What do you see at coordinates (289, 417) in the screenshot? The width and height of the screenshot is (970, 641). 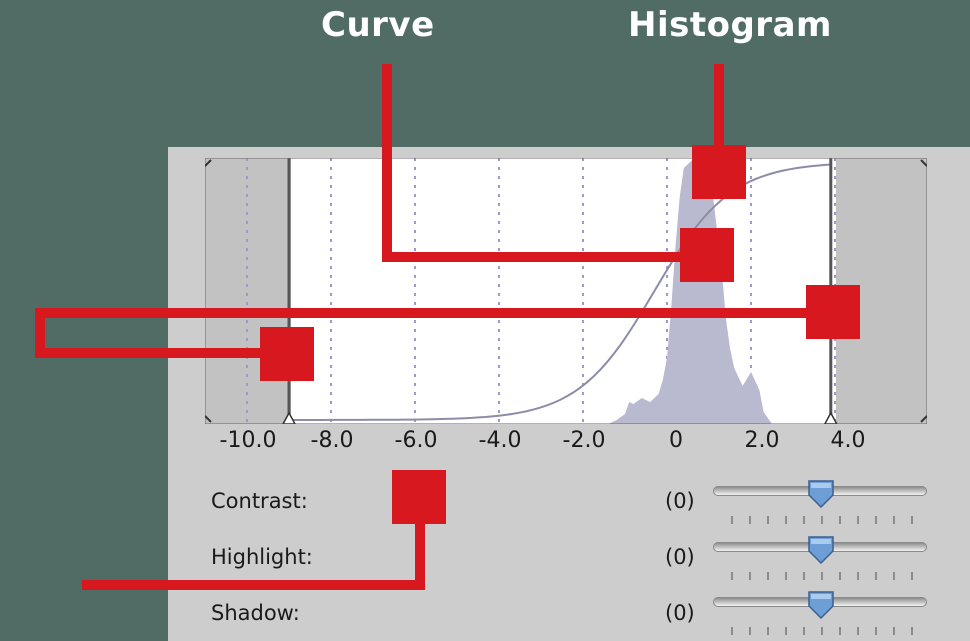 I see `black-point-handle` at bounding box center [289, 417].